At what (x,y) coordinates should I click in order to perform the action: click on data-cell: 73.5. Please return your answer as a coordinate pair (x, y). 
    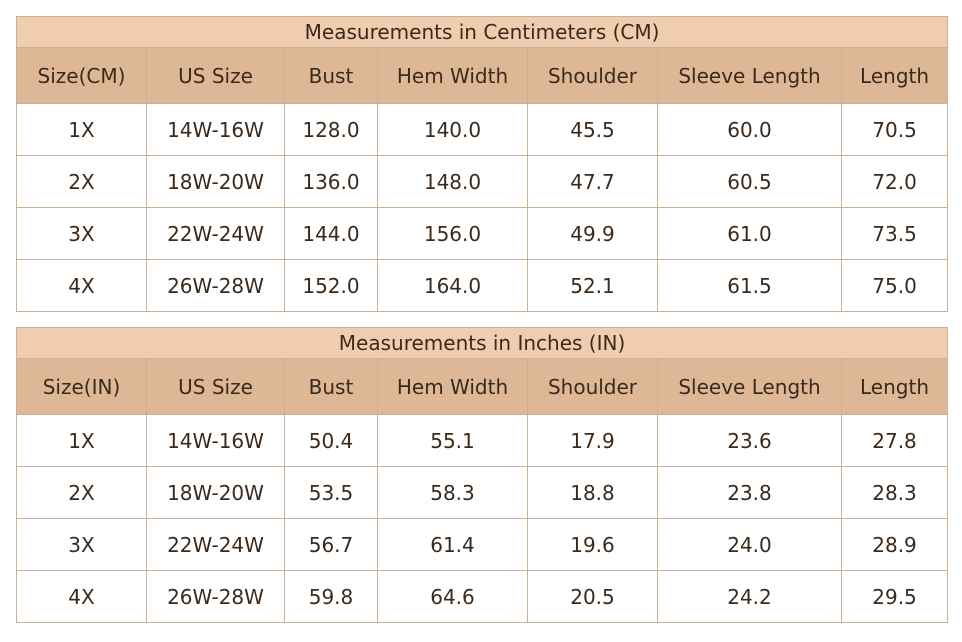
    Looking at the image, I should click on (894, 233).